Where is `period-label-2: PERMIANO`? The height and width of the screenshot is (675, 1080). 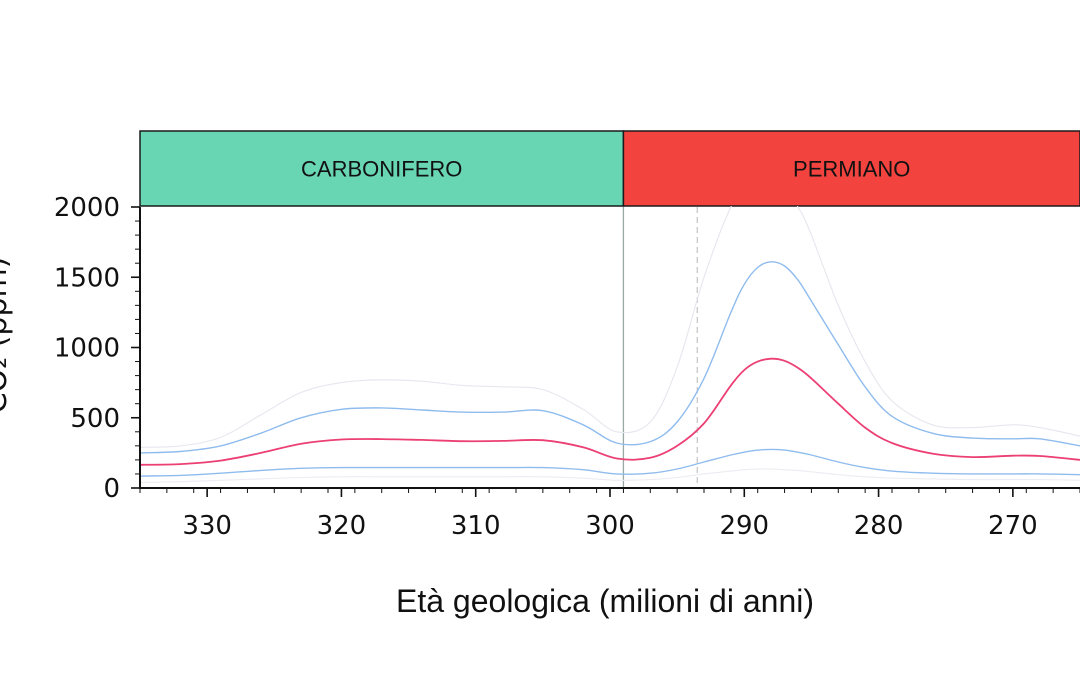 period-label-2: PERMIANO is located at coordinates (851, 169).